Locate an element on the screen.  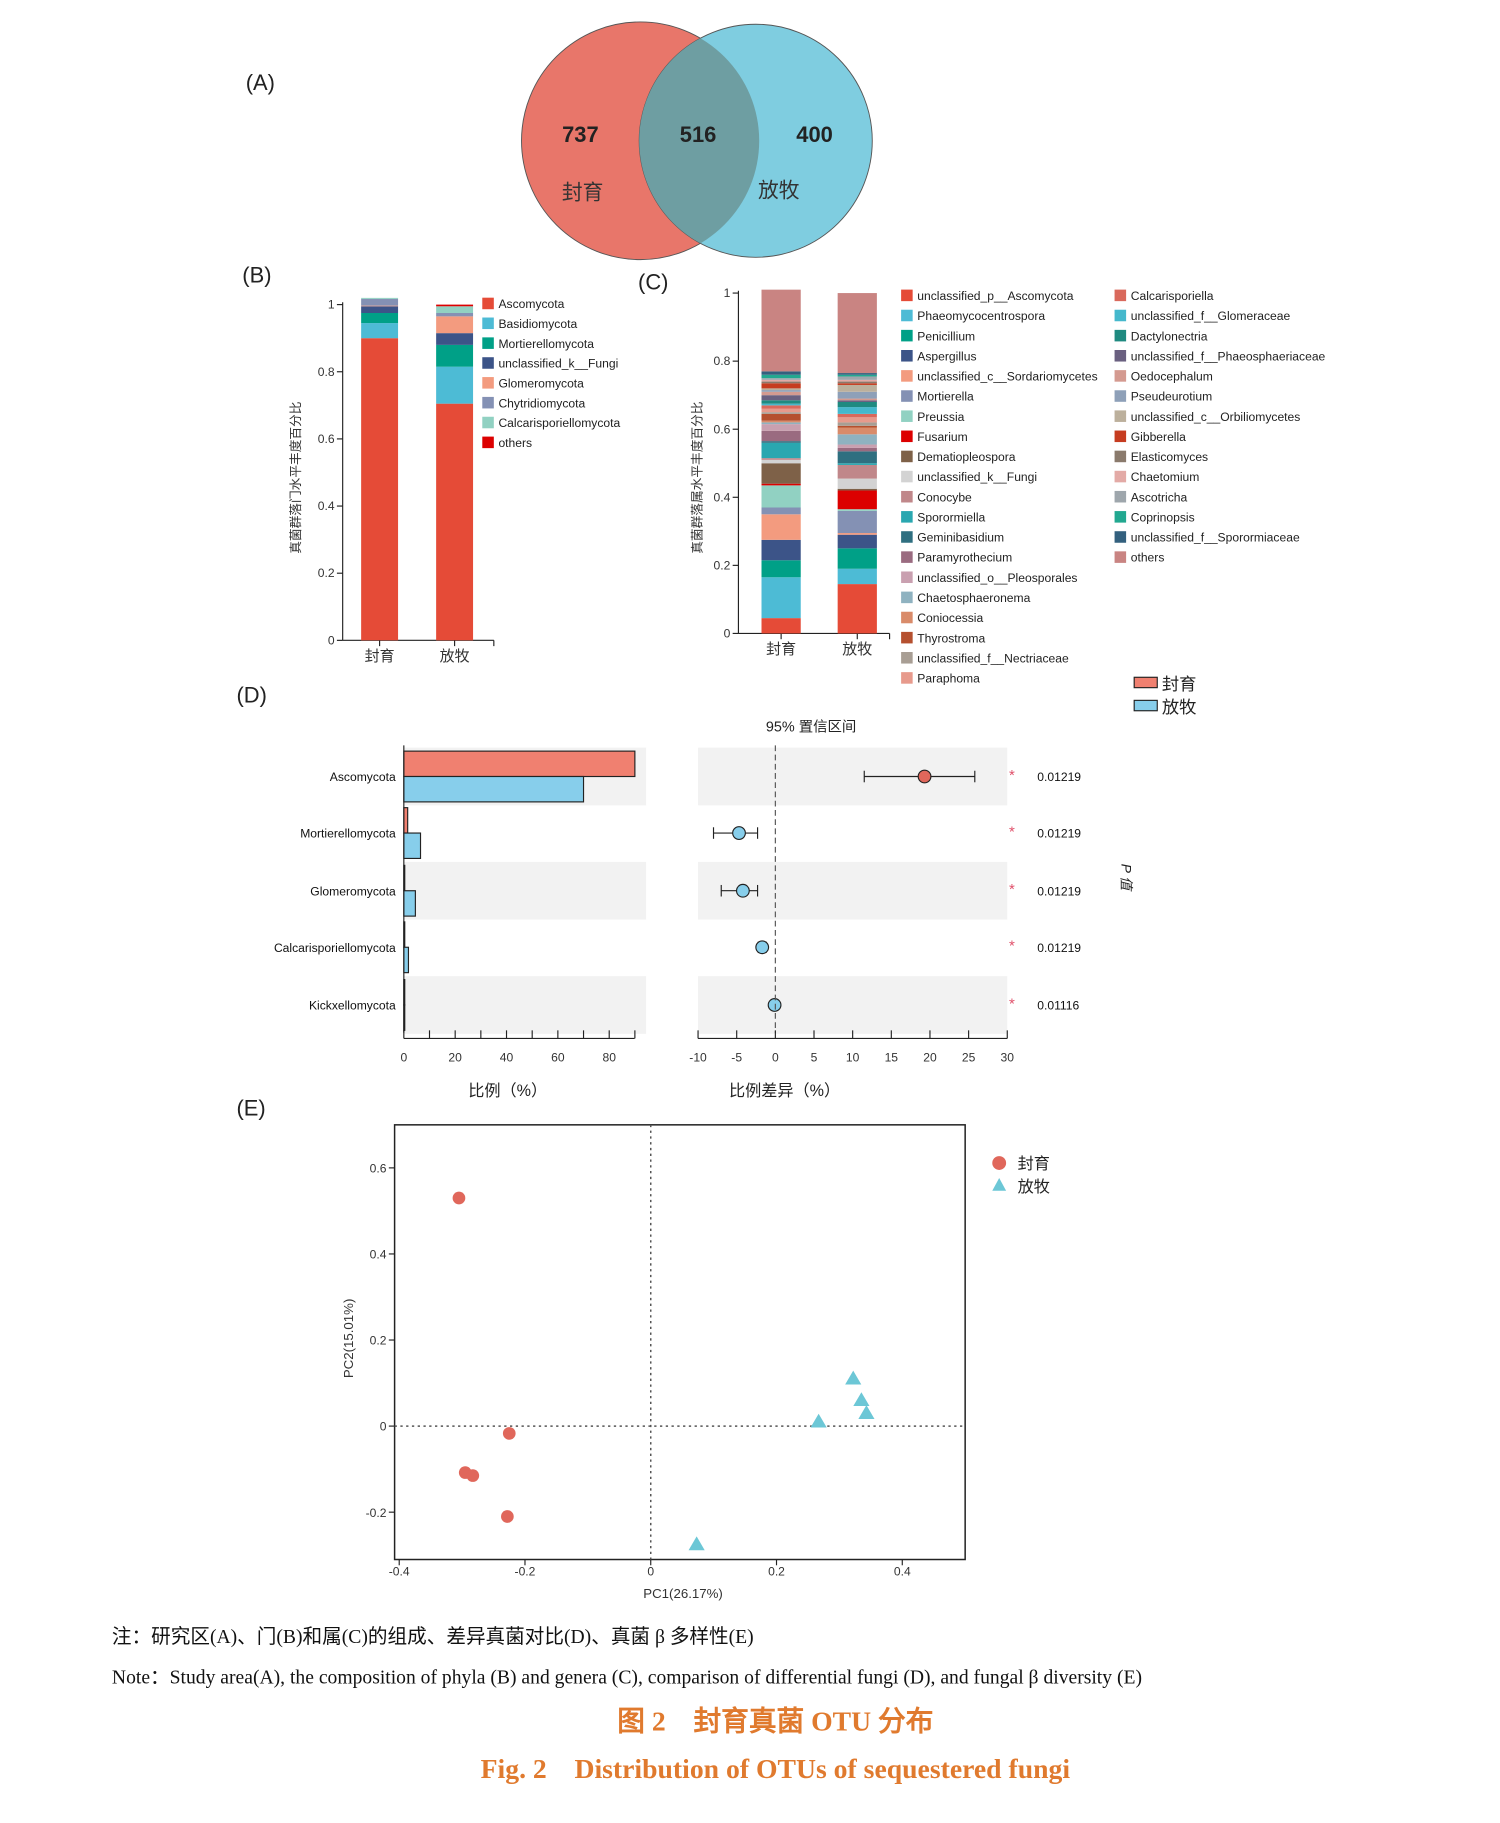
c-legend-label: Coprinopsis is located at coordinates (1163, 517).